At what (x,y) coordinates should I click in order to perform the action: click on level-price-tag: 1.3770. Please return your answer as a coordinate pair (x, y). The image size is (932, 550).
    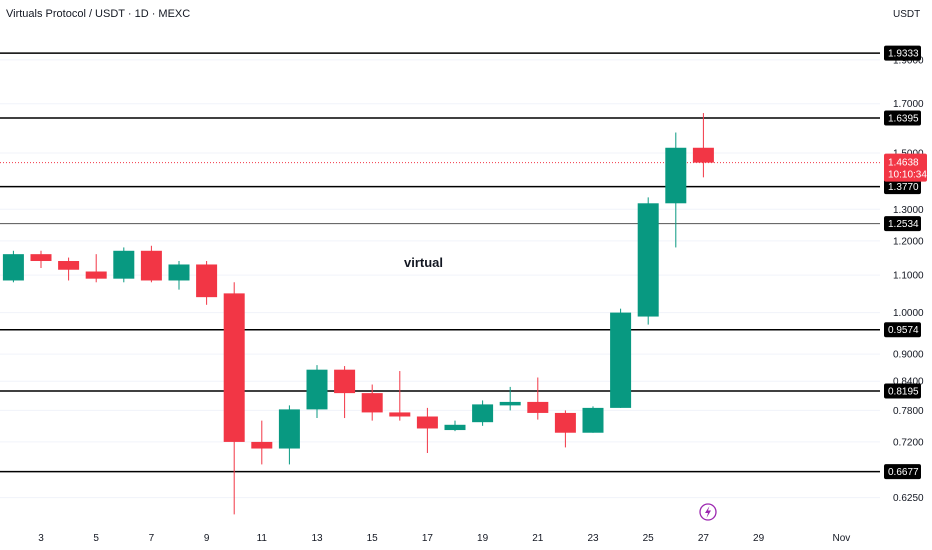
    Looking at the image, I should click on (902, 187).